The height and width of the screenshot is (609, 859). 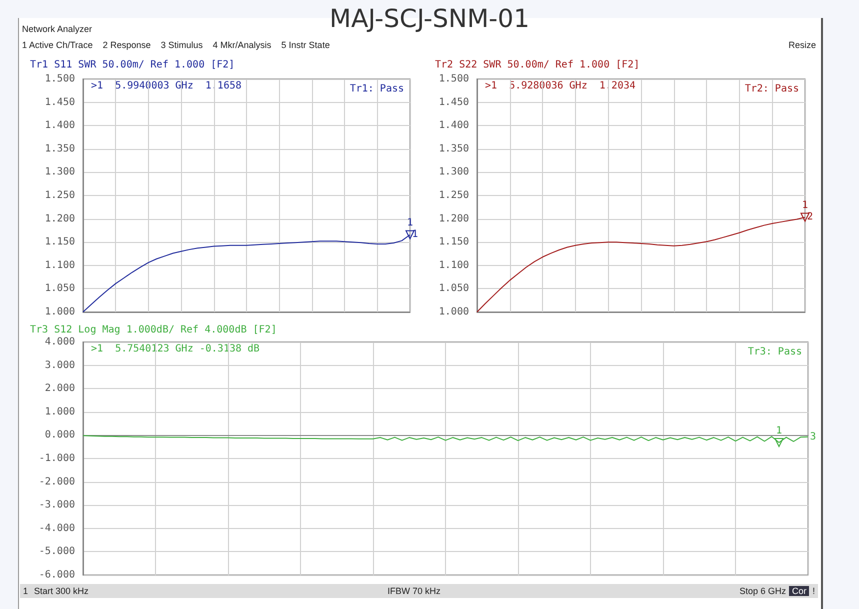 What do you see at coordinates (772, 89) in the screenshot?
I see `annotation: Tr2: Pass` at bounding box center [772, 89].